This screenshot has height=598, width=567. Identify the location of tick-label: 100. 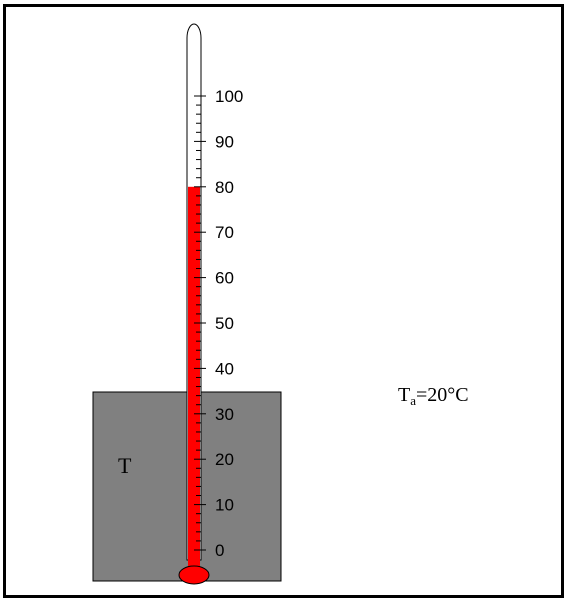
(229, 96).